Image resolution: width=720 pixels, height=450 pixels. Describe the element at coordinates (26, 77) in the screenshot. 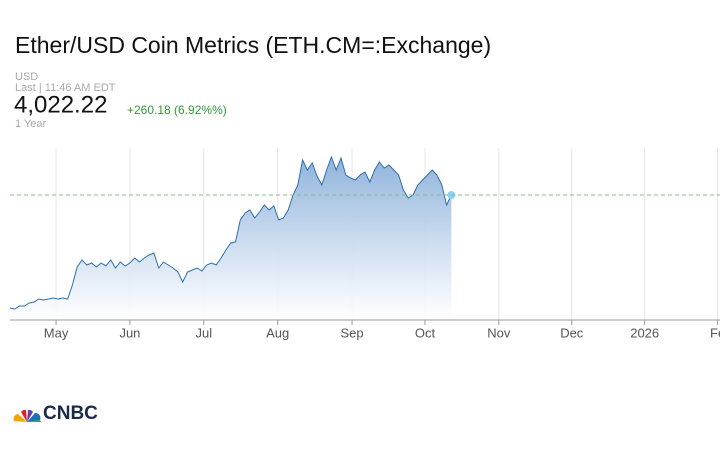

I see `currency: USD` at that location.